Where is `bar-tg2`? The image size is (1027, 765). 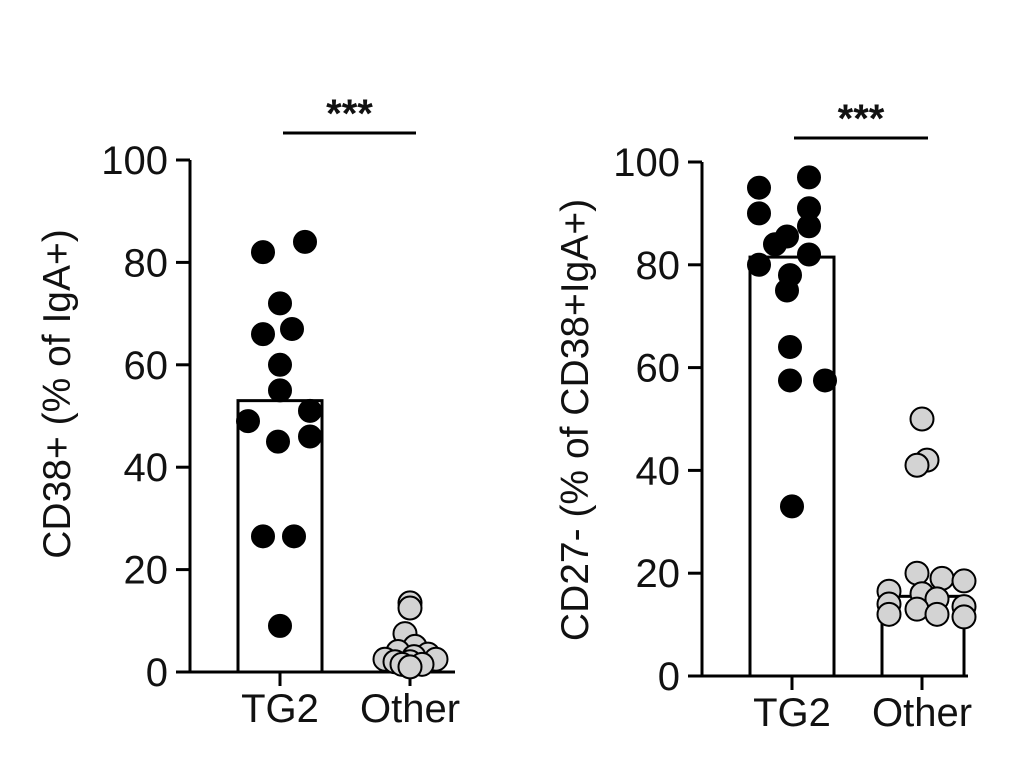 bar-tg2 is located at coordinates (792, 466).